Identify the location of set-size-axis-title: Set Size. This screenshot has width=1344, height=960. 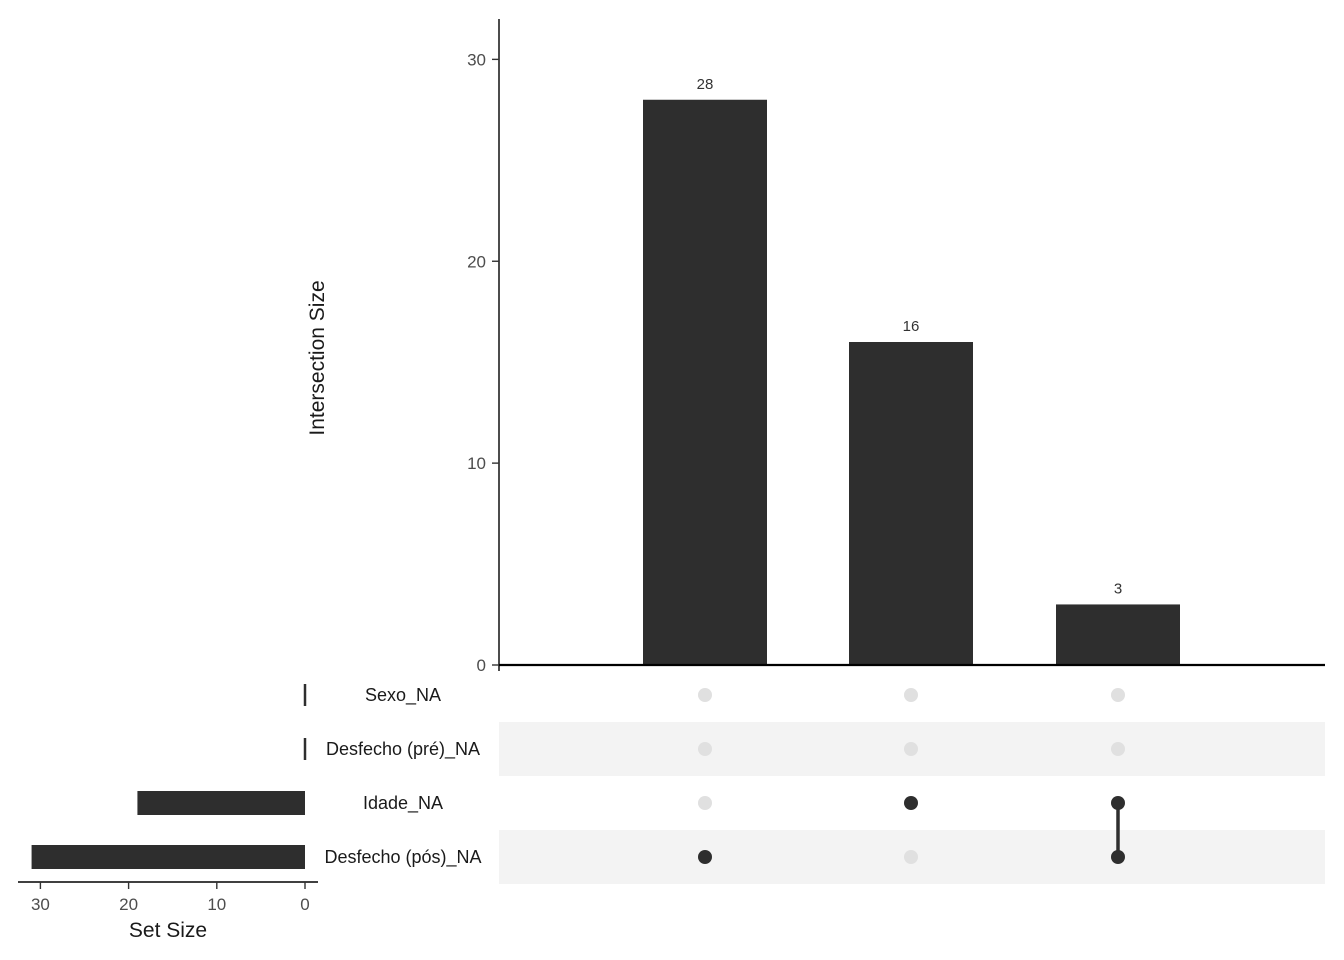
(168, 930).